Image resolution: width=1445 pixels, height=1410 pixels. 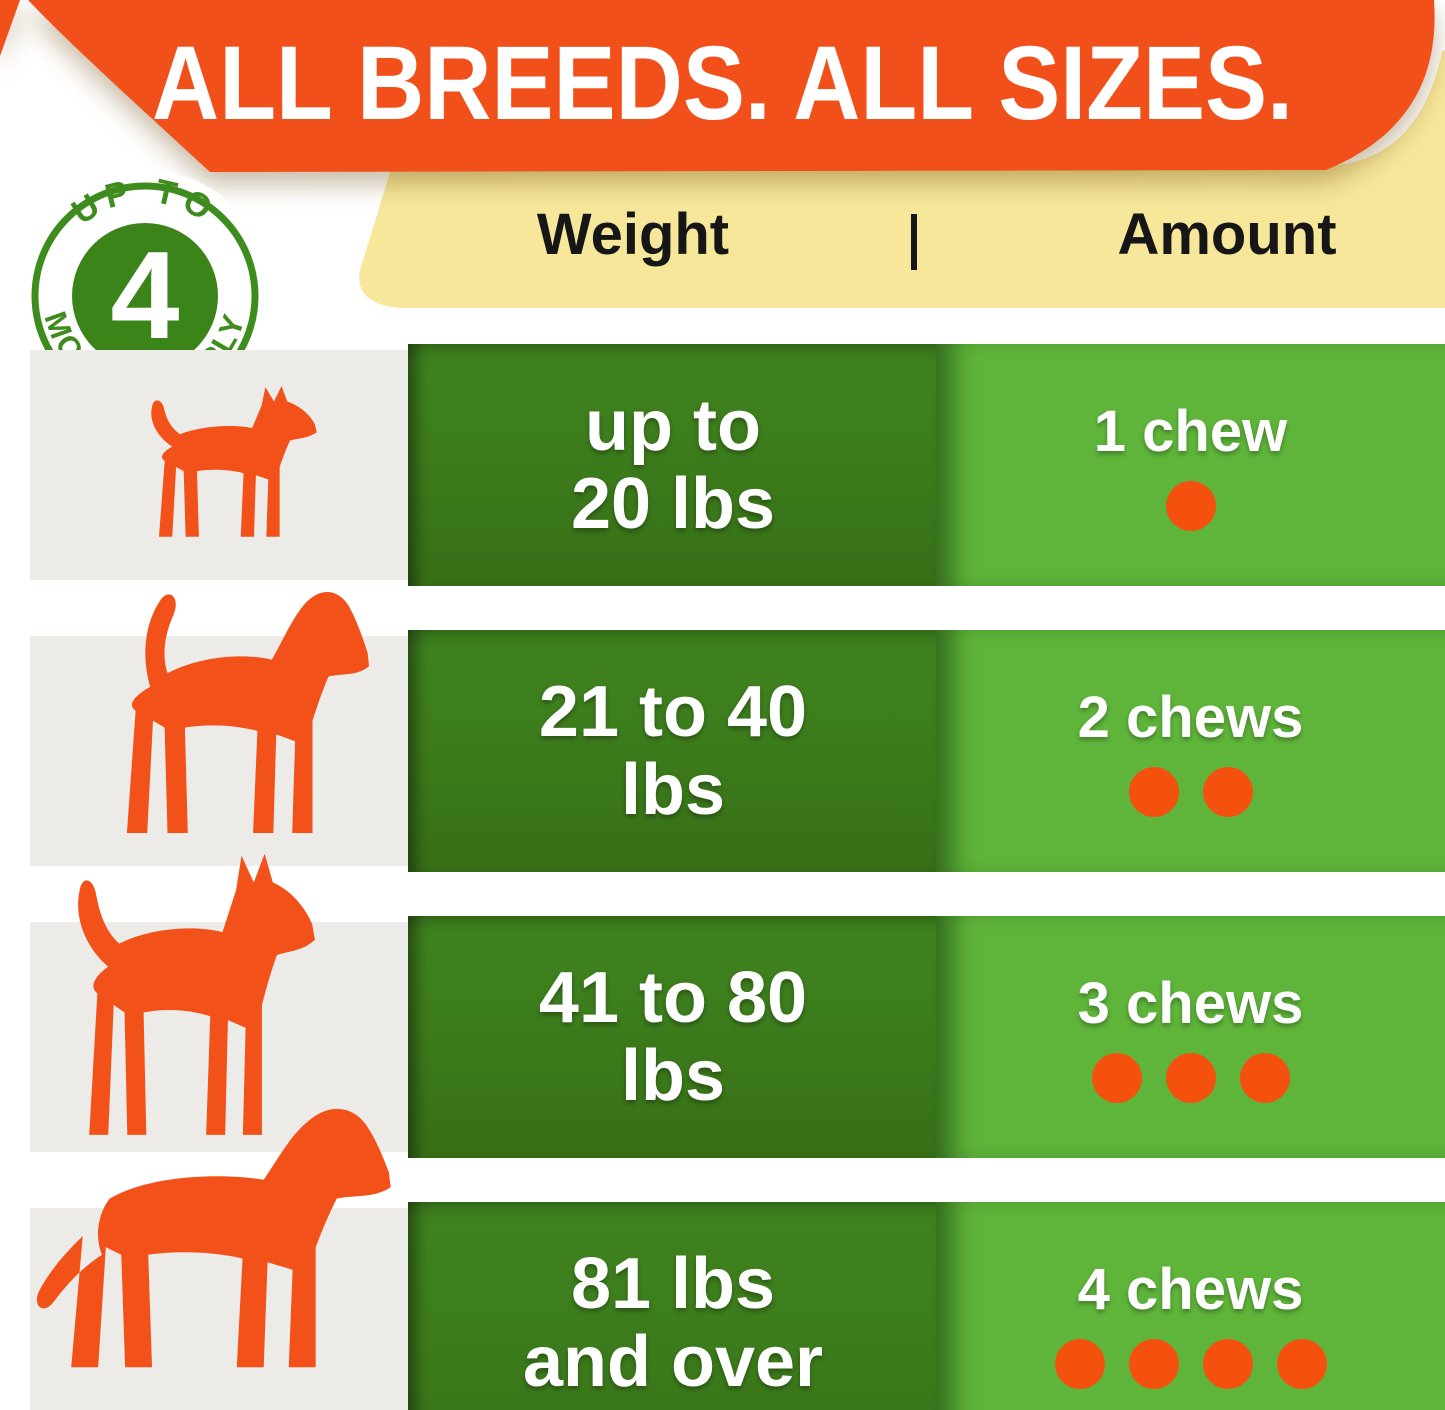 I want to click on amount-cell: 4 chews, so click(x=1190, y=1306).